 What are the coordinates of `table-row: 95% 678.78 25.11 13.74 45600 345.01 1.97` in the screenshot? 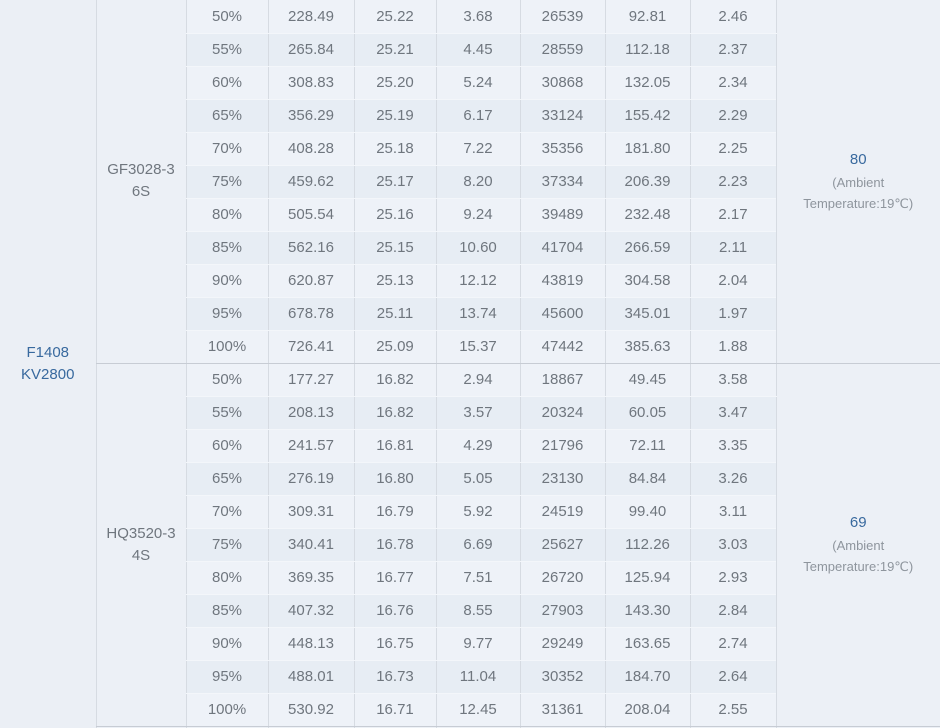 It's located at (470, 314).